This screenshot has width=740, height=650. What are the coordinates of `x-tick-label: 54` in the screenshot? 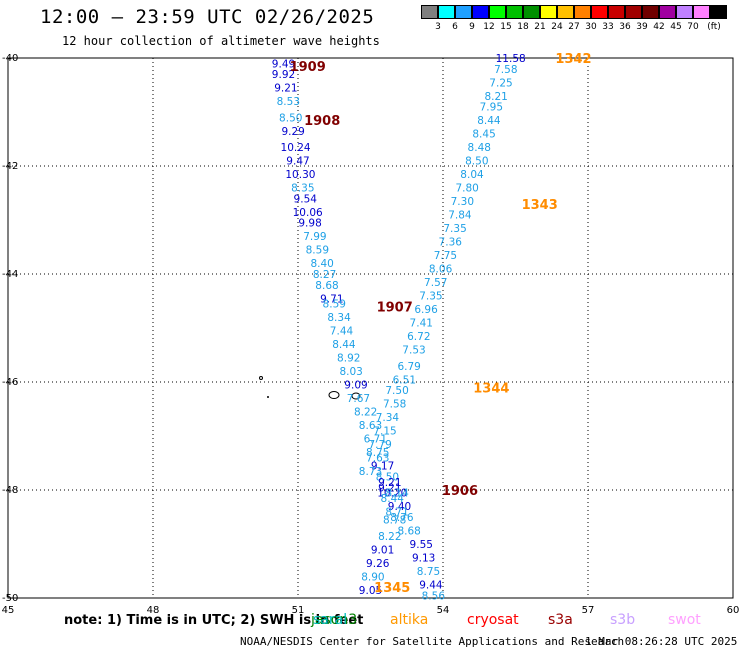 It's located at (443, 610).